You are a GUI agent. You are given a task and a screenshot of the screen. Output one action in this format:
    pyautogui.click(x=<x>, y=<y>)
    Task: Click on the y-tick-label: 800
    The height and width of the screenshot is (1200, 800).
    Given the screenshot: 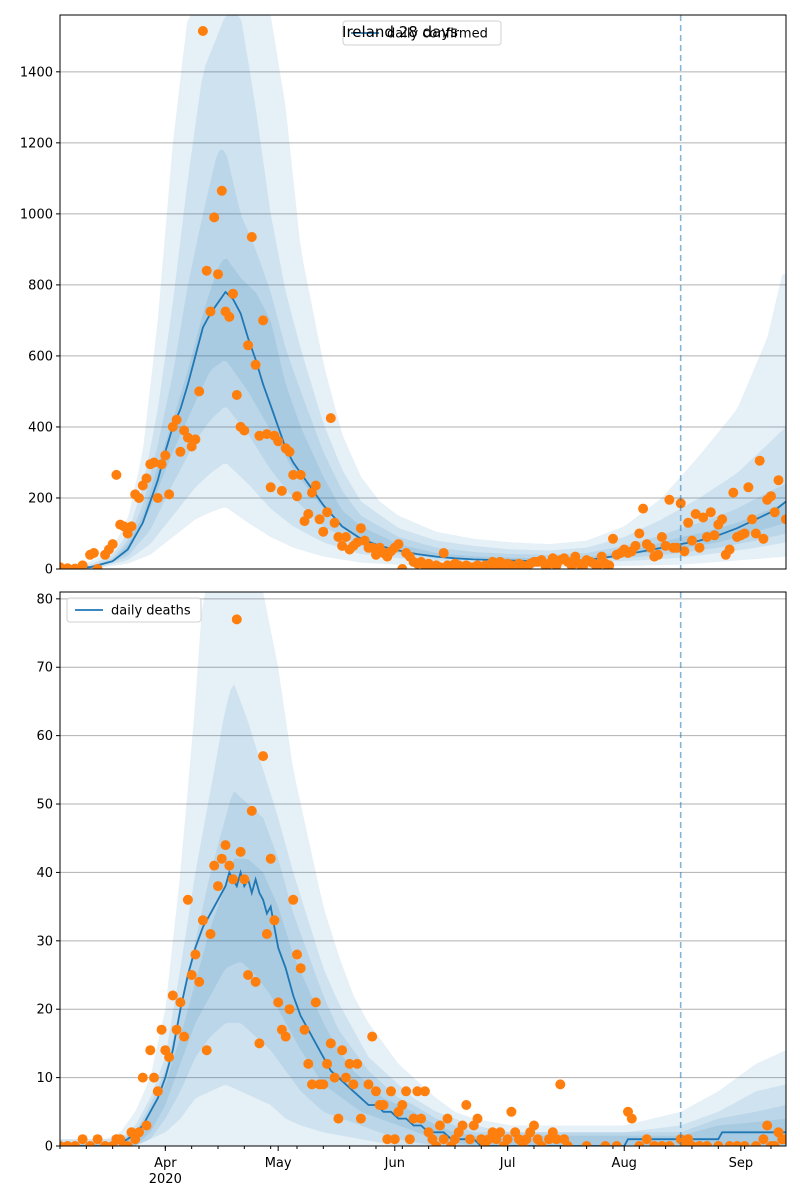 What is the action you would take?
    pyautogui.click(x=40, y=285)
    